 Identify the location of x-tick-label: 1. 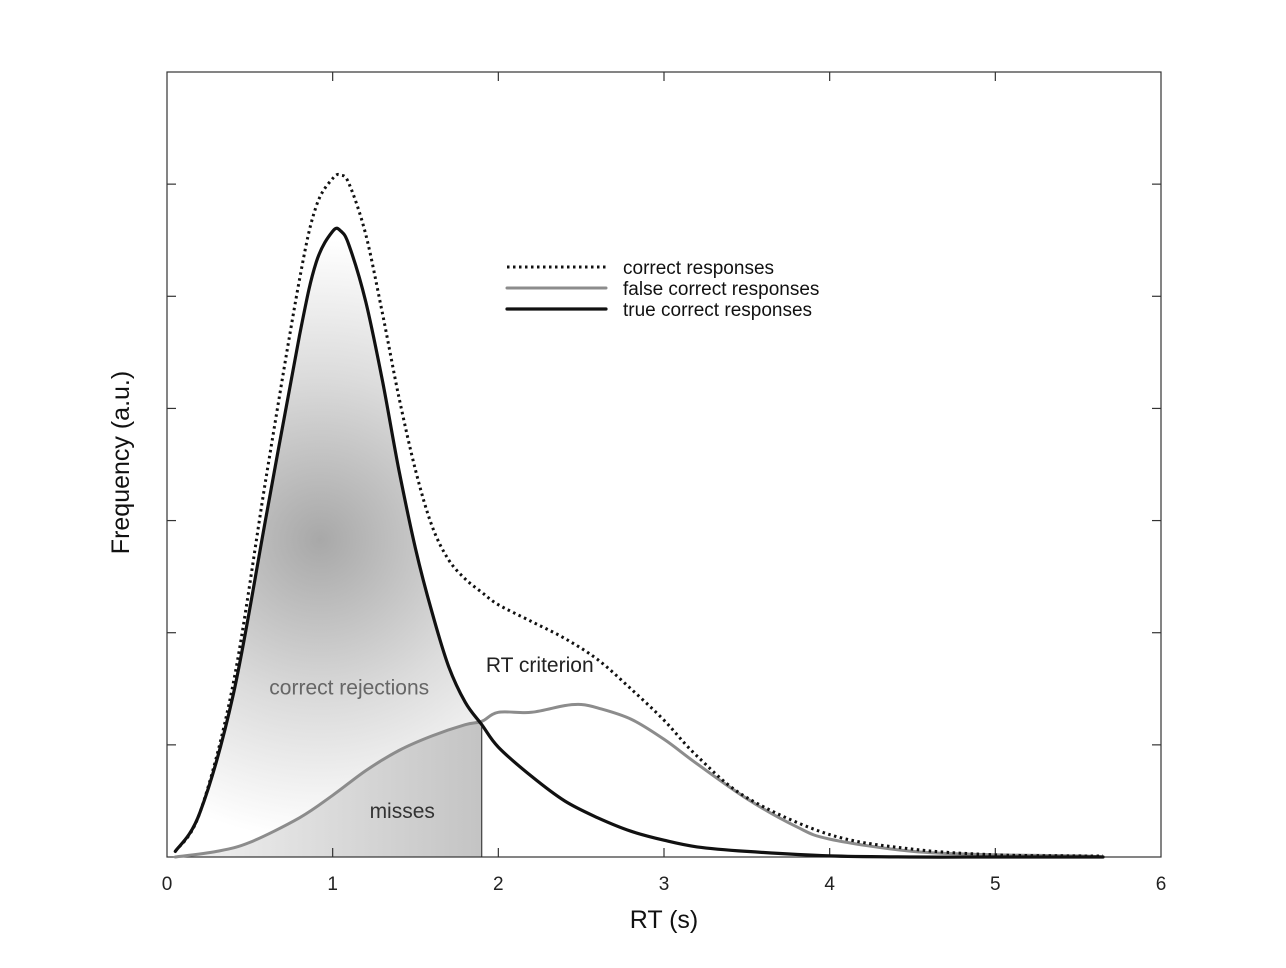
(332, 884).